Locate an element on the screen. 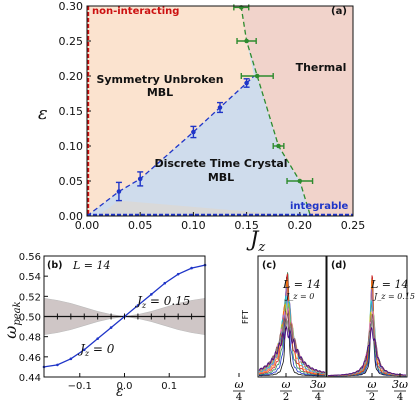 Image resolution: width=415 pixels, height=400 pixels. y-tick-label-5: 0.25 is located at coordinates (71, 41).